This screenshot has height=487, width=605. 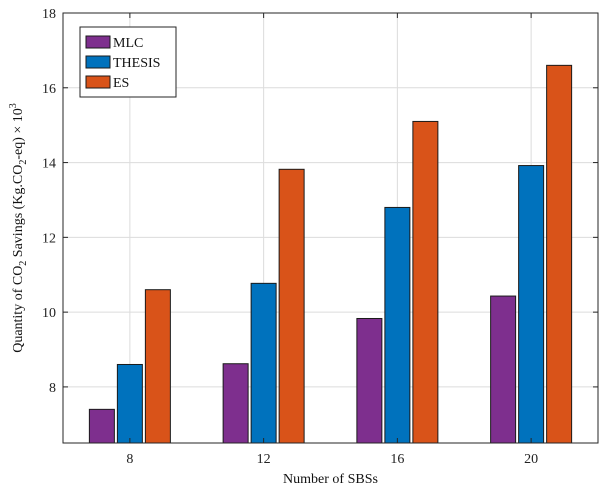 I want to click on legend: MLC THESIS ES, so click(x=128, y=62).